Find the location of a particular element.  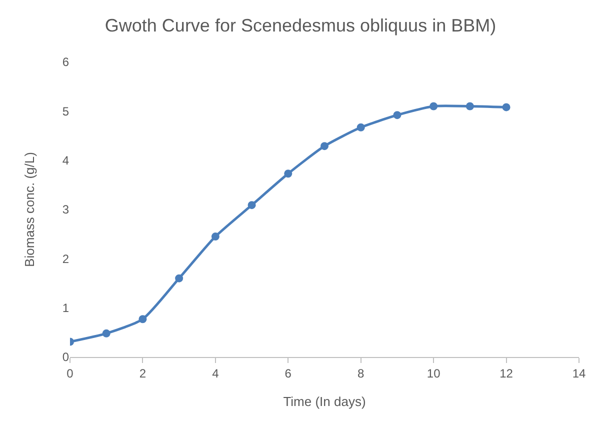

y-axis-title: Biomass conc. (g/L) is located at coordinates (29, 209).